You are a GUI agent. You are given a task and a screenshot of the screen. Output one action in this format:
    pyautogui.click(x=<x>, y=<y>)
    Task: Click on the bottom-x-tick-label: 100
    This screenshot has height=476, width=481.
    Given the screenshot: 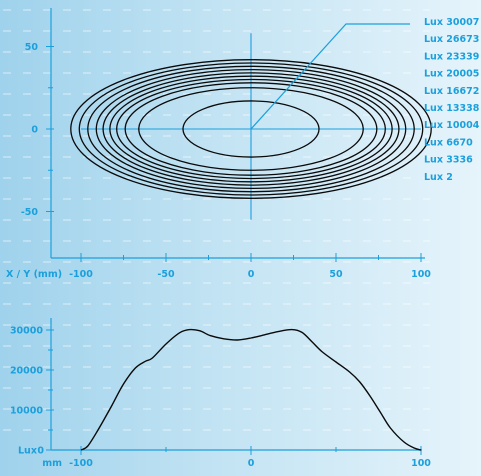 What is the action you would take?
    pyautogui.click(x=421, y=463)
    